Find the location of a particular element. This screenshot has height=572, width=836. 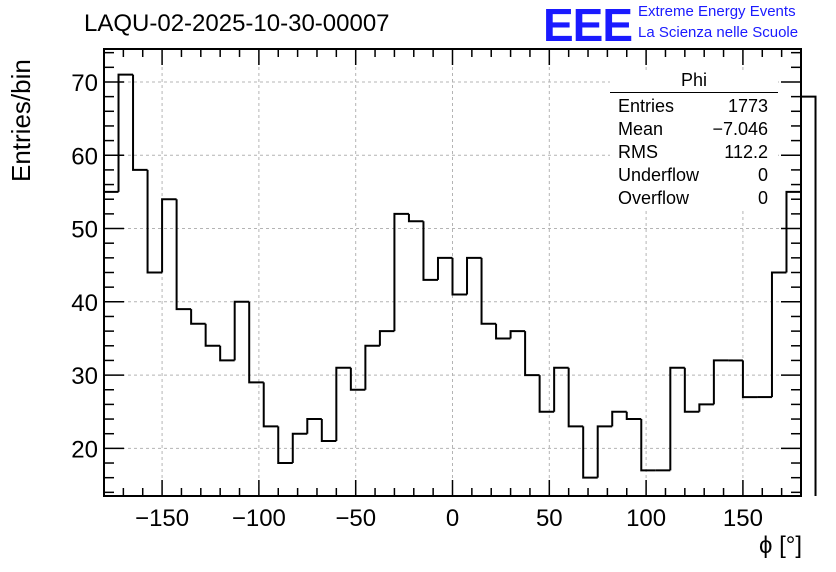

stats-value: 112.2 is located at coordinates (746, 152).